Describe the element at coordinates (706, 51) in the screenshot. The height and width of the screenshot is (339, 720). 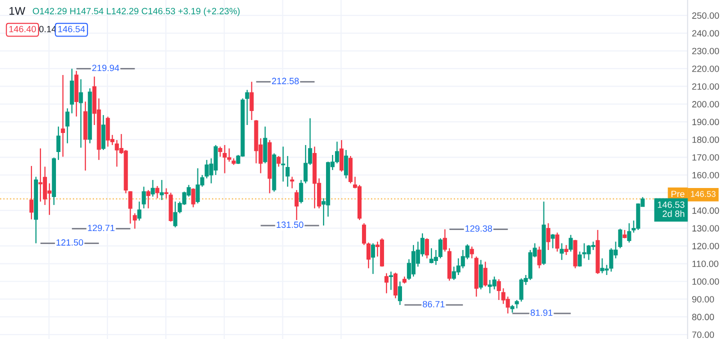
I see `y-tick-label: 230.00` at that location.